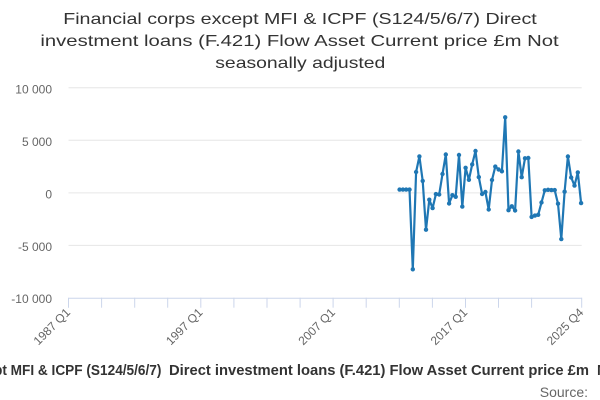 The image size is (600, 400). What do you see at coordinates (565, 326) in the screenshot?
I see `svg-text: 2025 Q4` at bounding box center [565, 326].